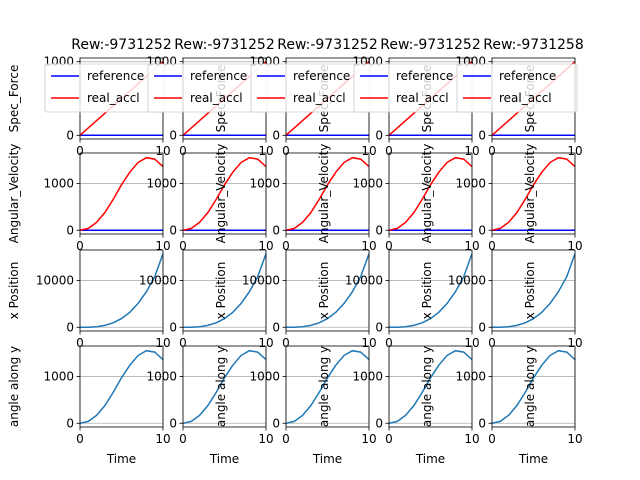 This screenshot has height=480, width=640. What do you see at coordinates (533, 45) in the screenshot?
I see `subplot-title: Rew:-9731258` at bounding box center [533, 45].